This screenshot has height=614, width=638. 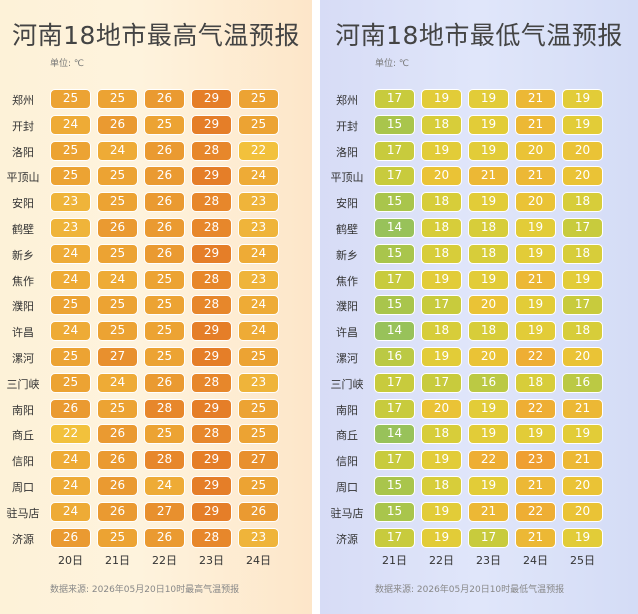 I want to click on high-city-label: 焦作, so click(x=23, y=281).